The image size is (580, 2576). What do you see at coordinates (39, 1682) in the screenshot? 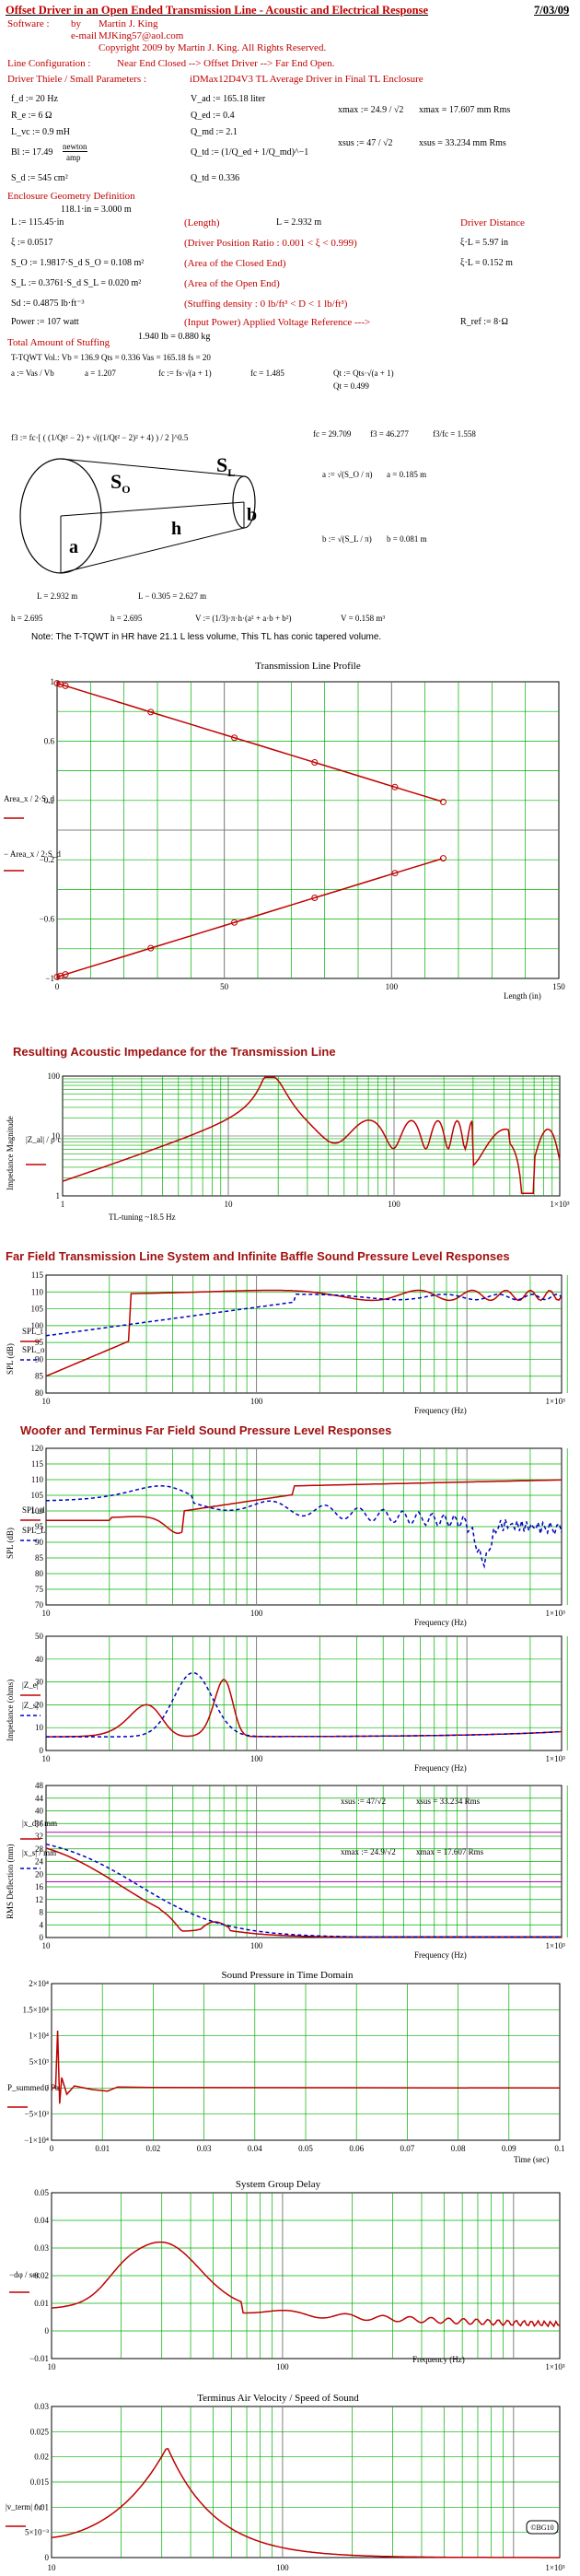
I see `y-tick-label: 30` at bounding box center [39, 1682].